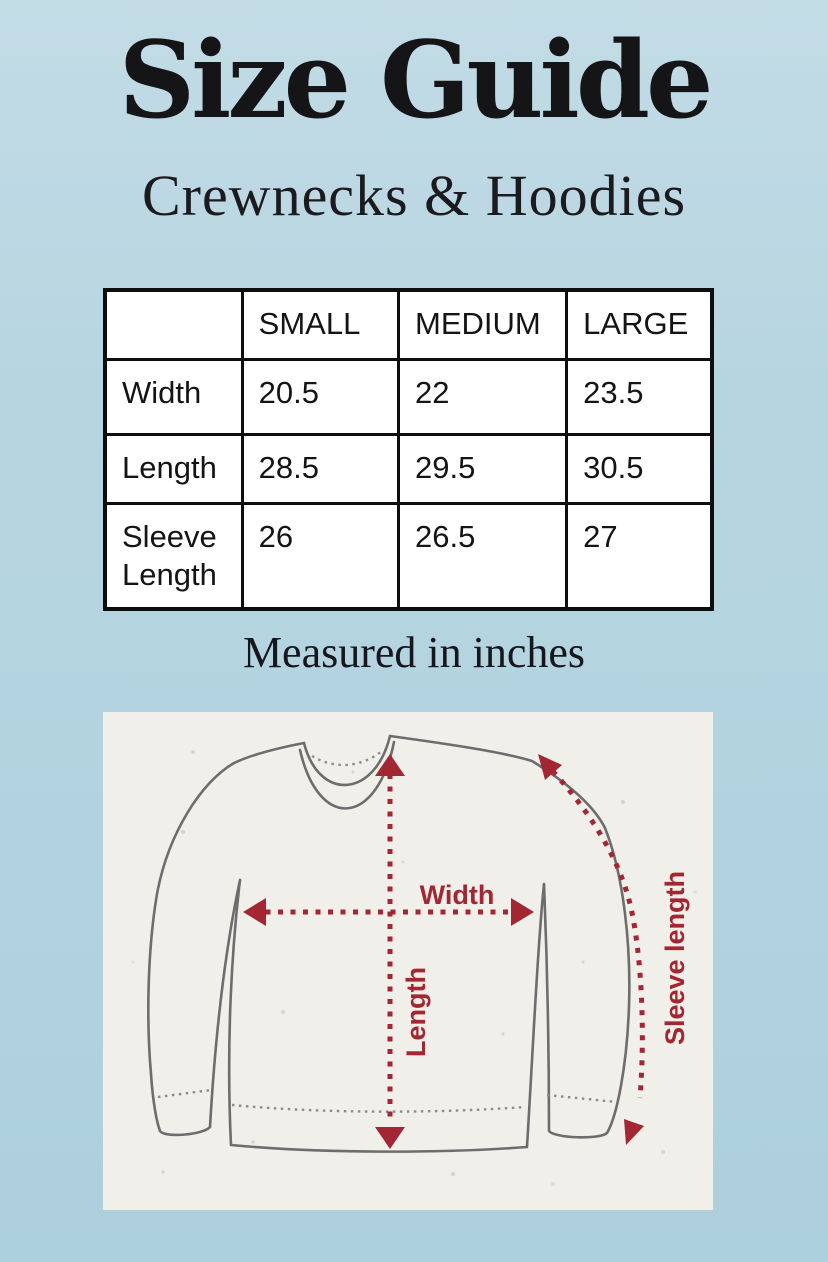  Describe the element at coordinates (320, 556) in the screenshot. I see `size-value: 26` at that location.